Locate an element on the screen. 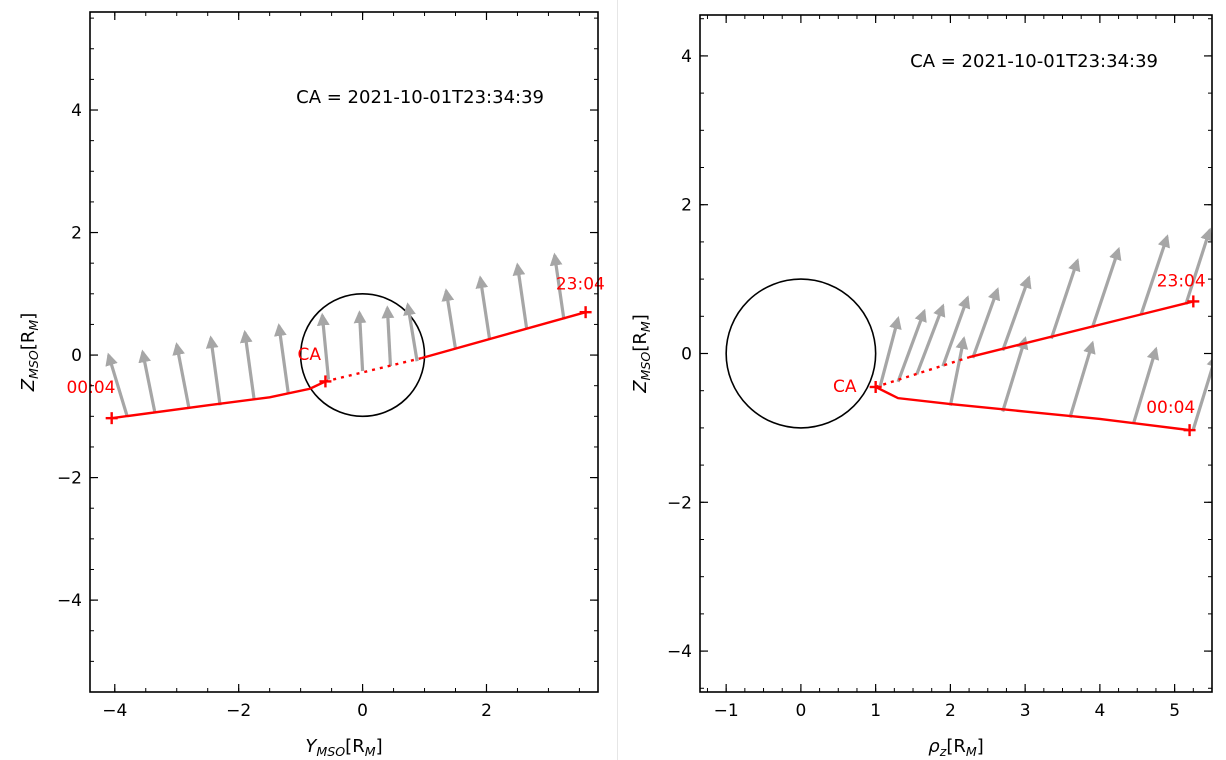 This screenshot has height=760, width=1226. panel-divider is located at coordinates (617, 380).